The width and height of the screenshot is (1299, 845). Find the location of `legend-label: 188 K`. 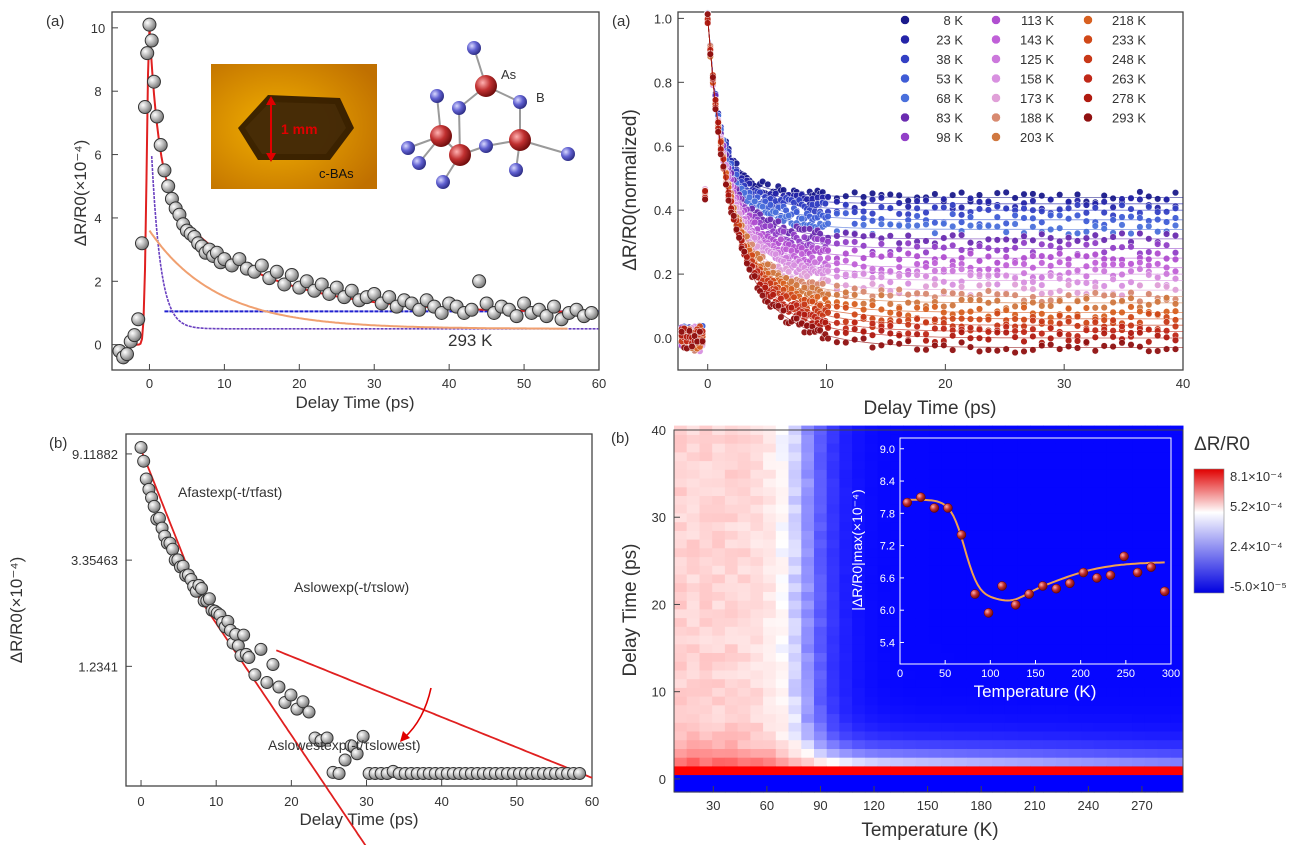

legend-label: 188 K is located at coordinates (1037, 118).